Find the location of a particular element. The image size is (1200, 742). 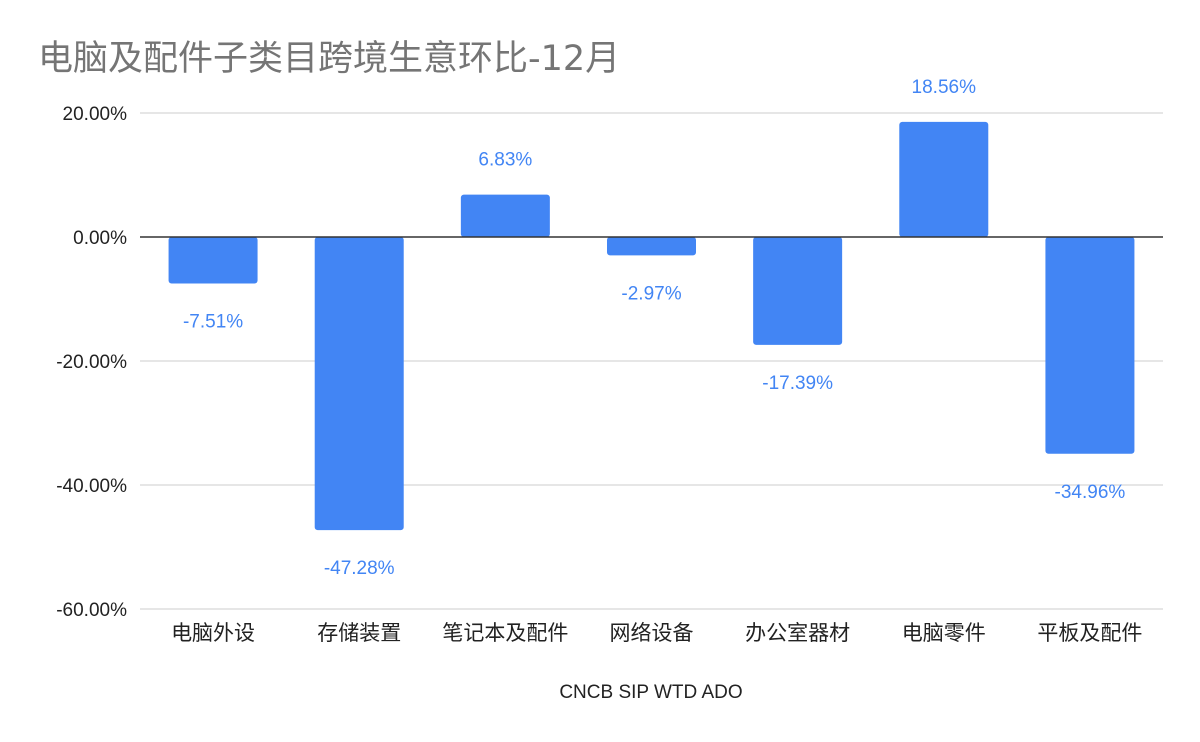

y-tick-label: 20.00% is located at coordinates (95, 114).